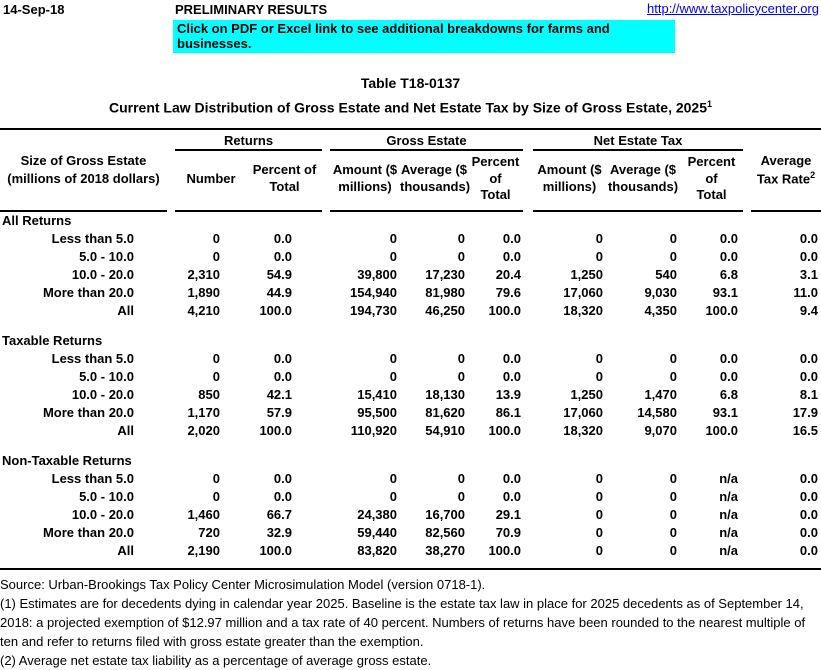 This screenshot has height=670, width=821. Describe the element at coordinates (445, 514) in the screenshot. I see `cell: 16,700` at that location.